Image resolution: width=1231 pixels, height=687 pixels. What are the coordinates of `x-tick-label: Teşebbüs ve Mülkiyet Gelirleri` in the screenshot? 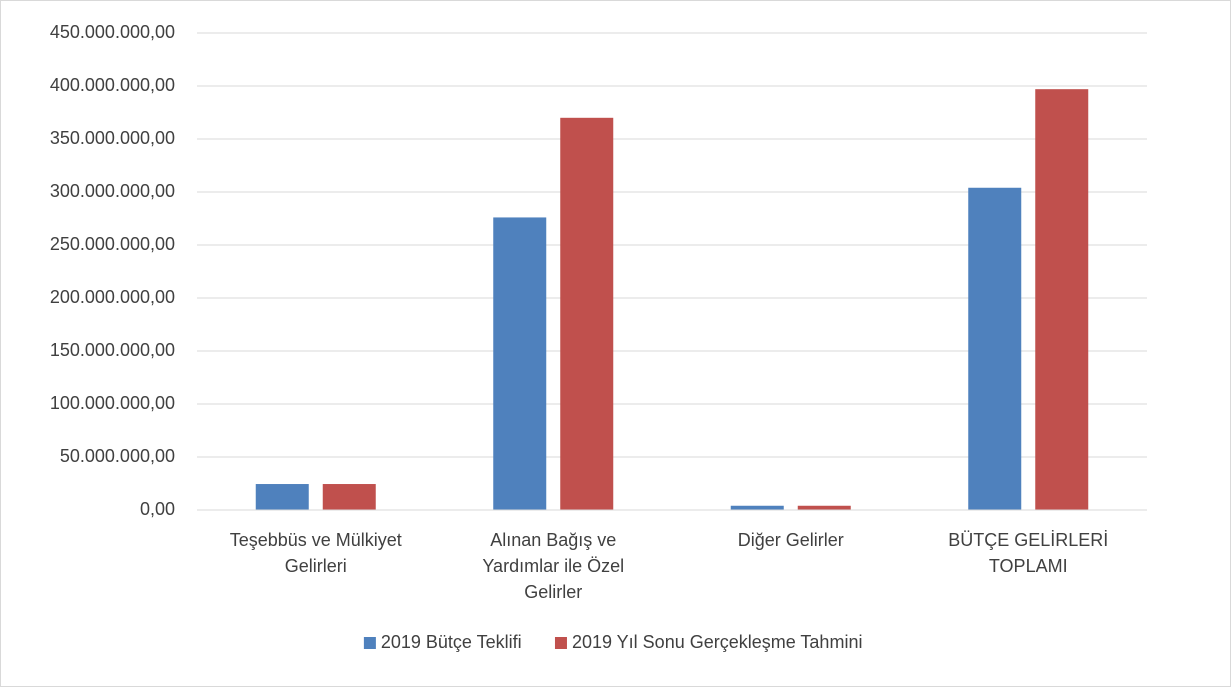 It's located at (315, 553).